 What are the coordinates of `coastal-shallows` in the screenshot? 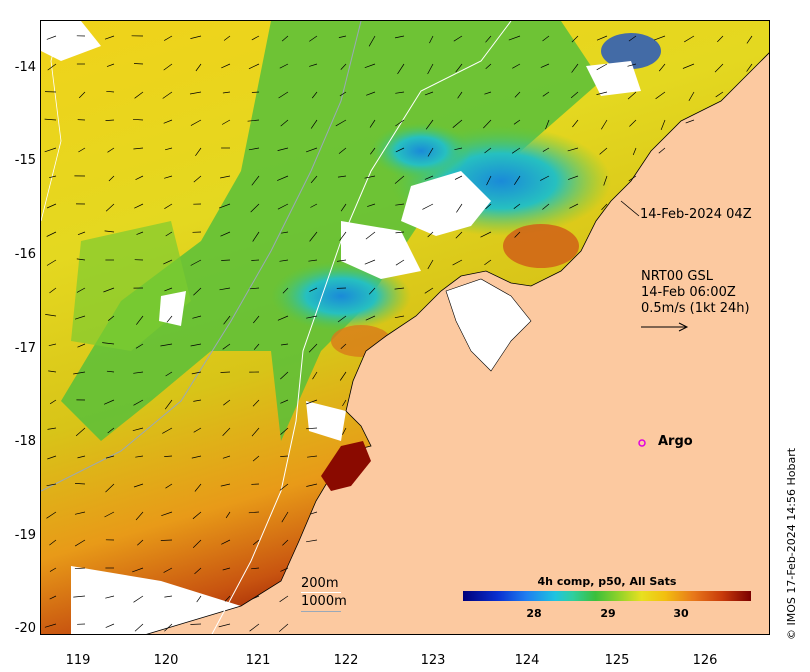 It's located at (488, 325).